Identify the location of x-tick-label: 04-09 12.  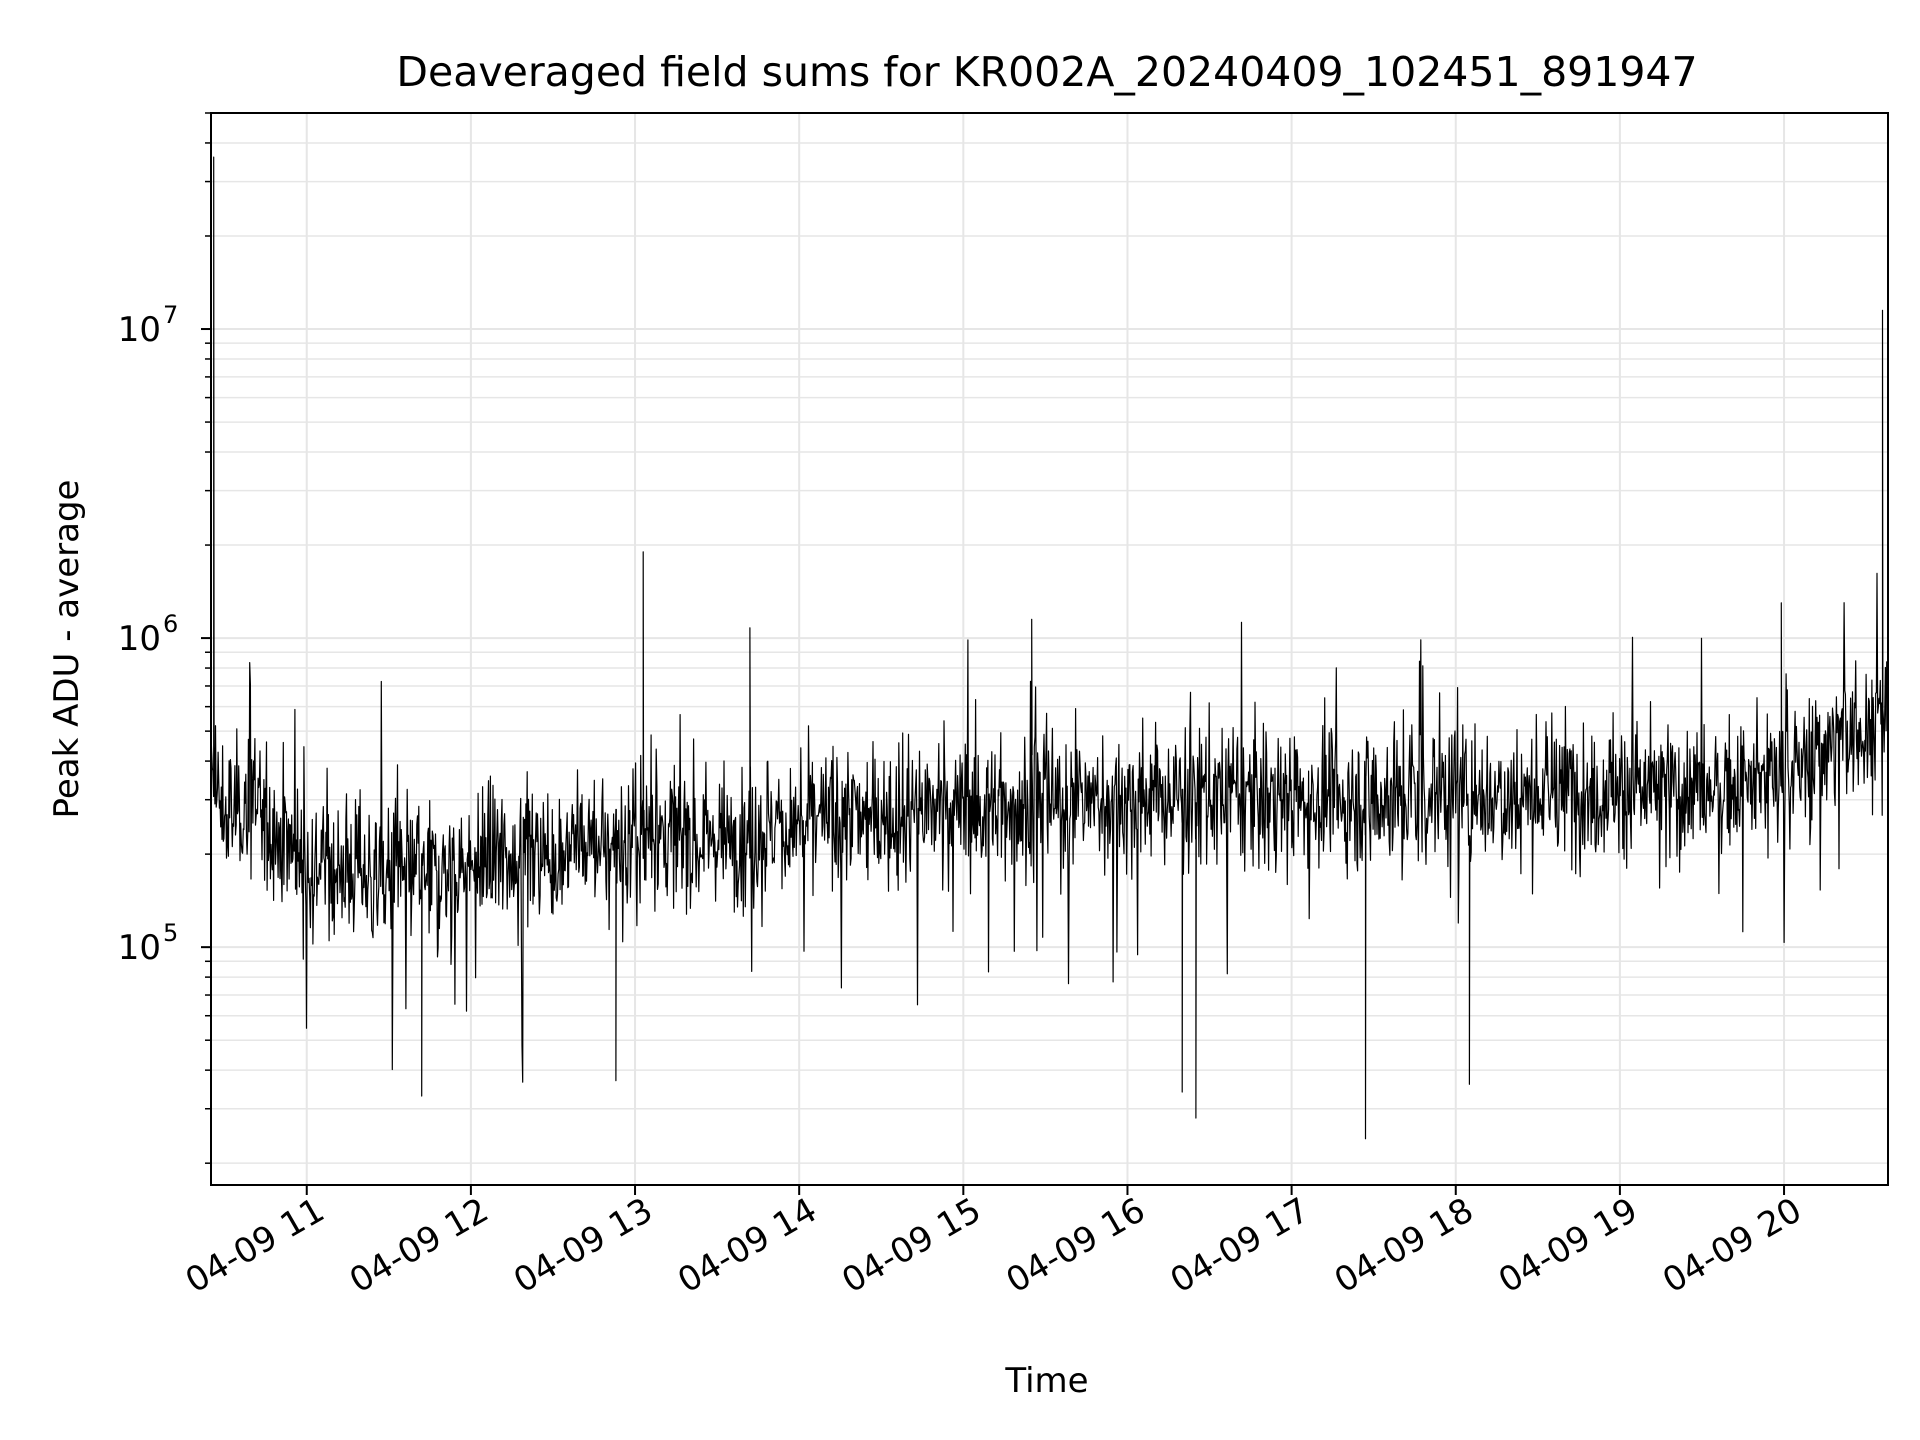
(419, 1245).